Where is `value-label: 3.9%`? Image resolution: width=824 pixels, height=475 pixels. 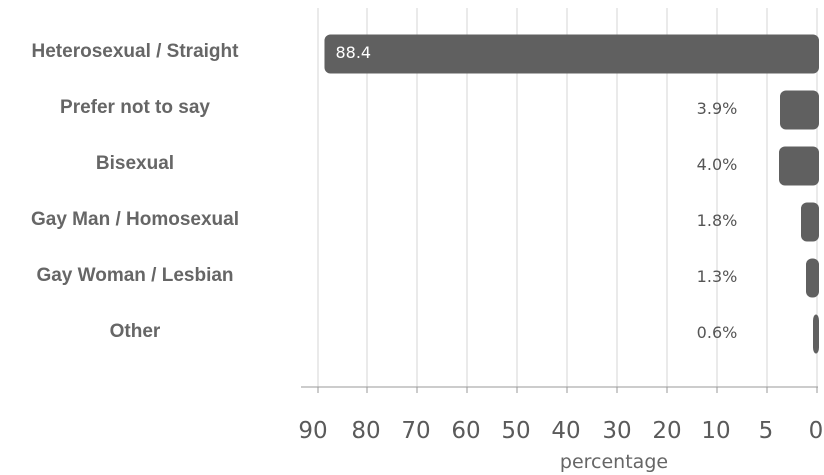 value-label: 3.9% is located at coordinates (717, 108).